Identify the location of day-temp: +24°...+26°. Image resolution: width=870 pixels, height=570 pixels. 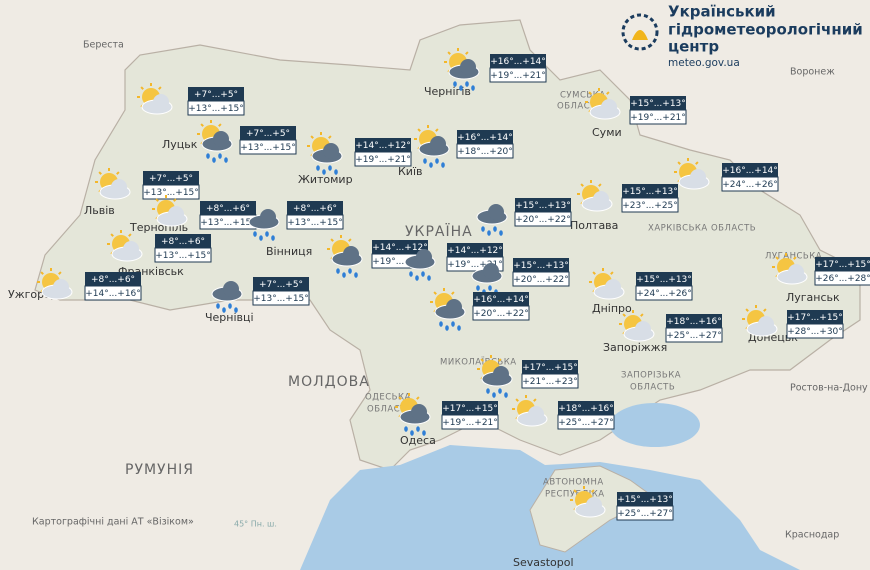
(664, 294).